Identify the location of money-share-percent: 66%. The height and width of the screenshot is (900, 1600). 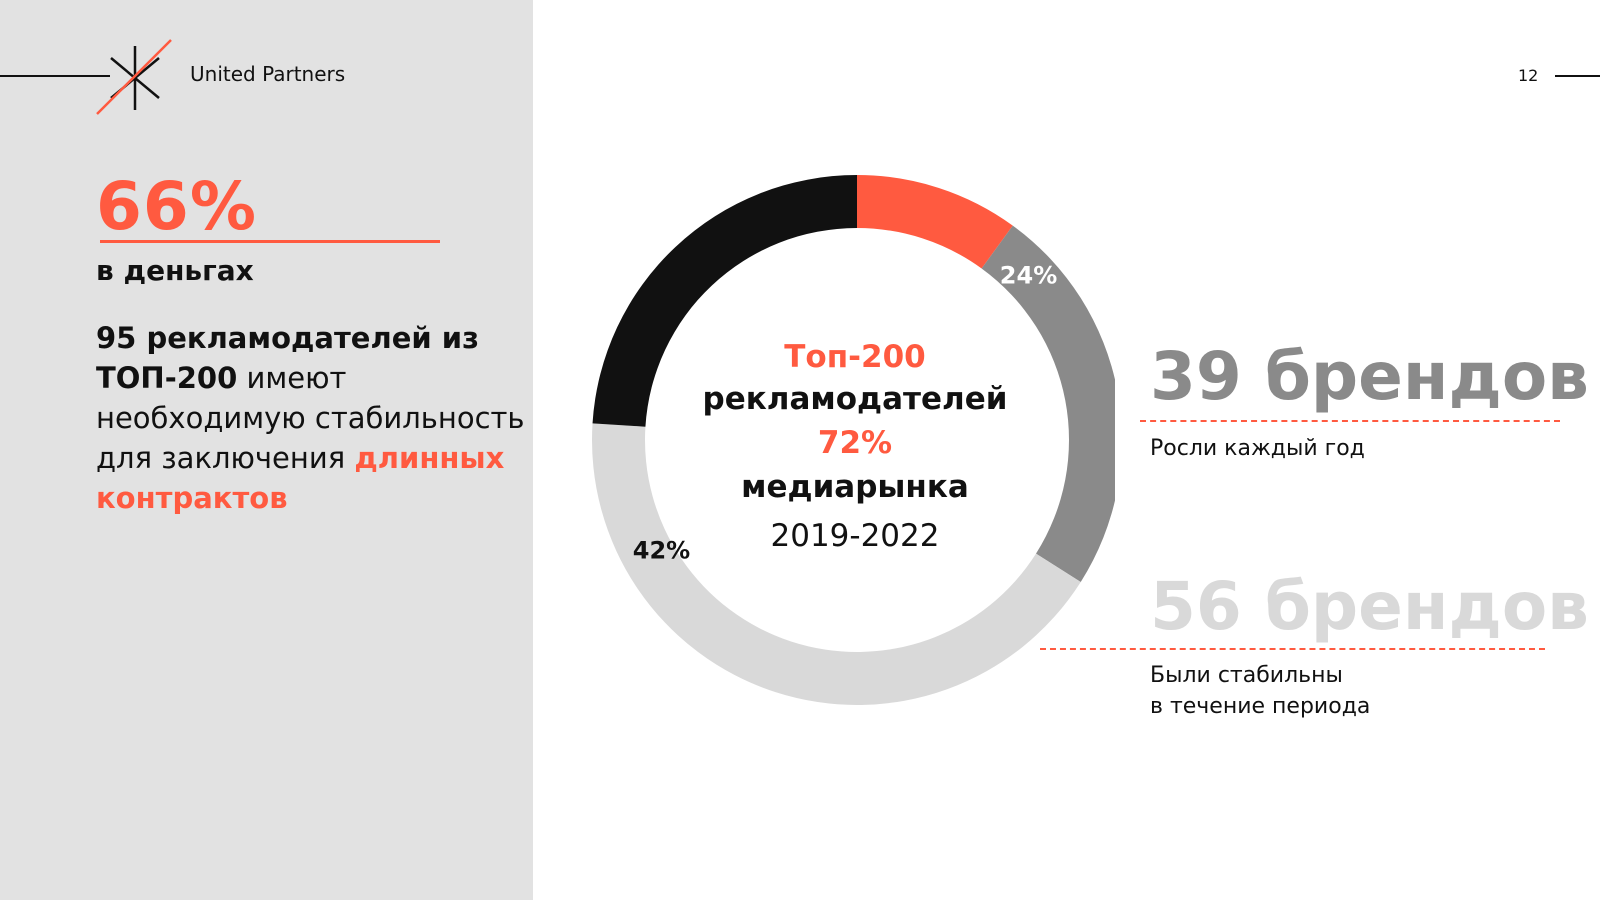
(176, 206).